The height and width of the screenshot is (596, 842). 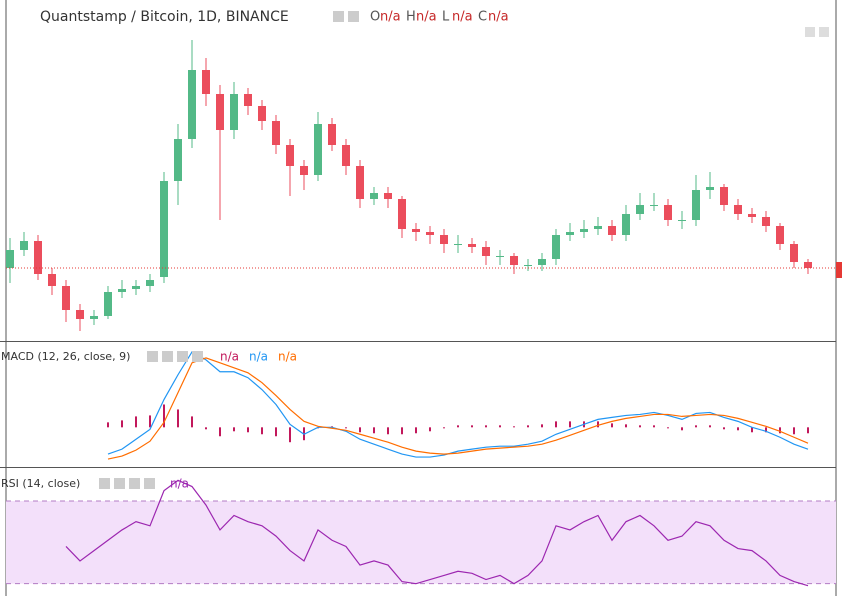 What do you see at coordinates (458, 408) in the screenshot?
I see `macd-line` at bounding box center [458, 408].